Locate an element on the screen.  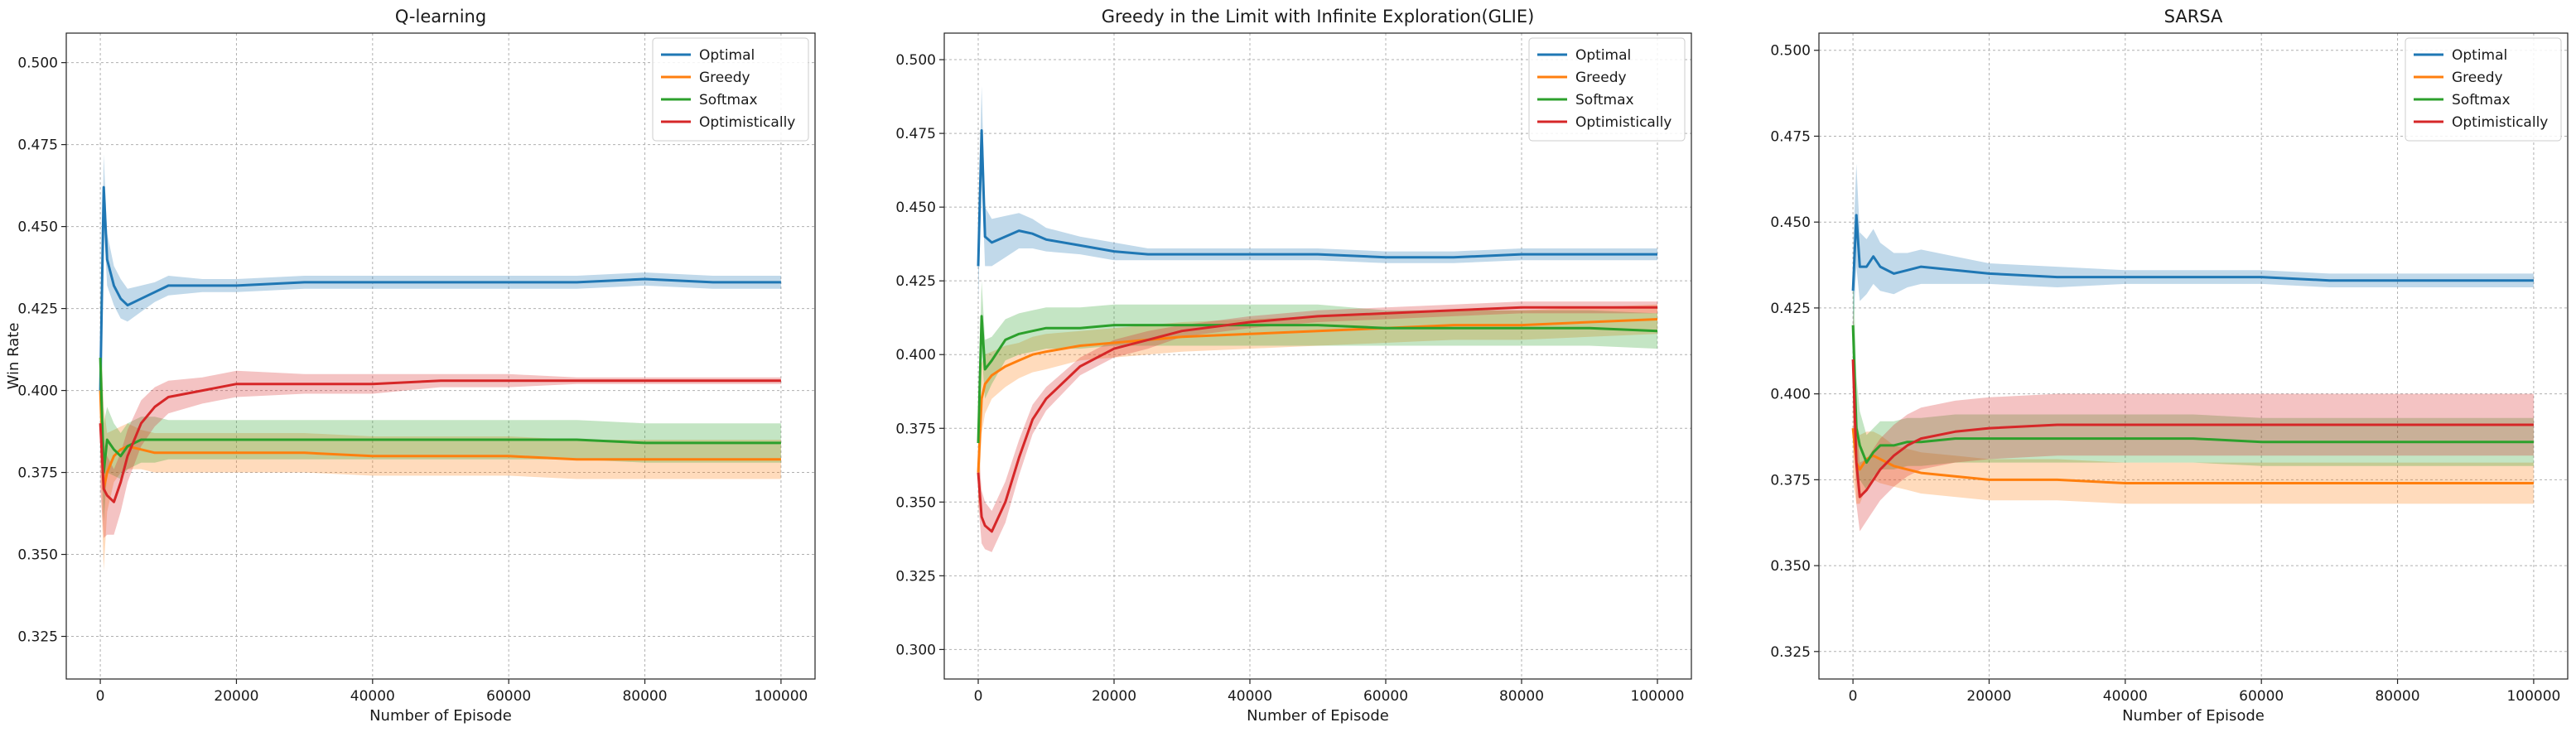
chart-title: Q-learning is located at coordinates (440, 16).